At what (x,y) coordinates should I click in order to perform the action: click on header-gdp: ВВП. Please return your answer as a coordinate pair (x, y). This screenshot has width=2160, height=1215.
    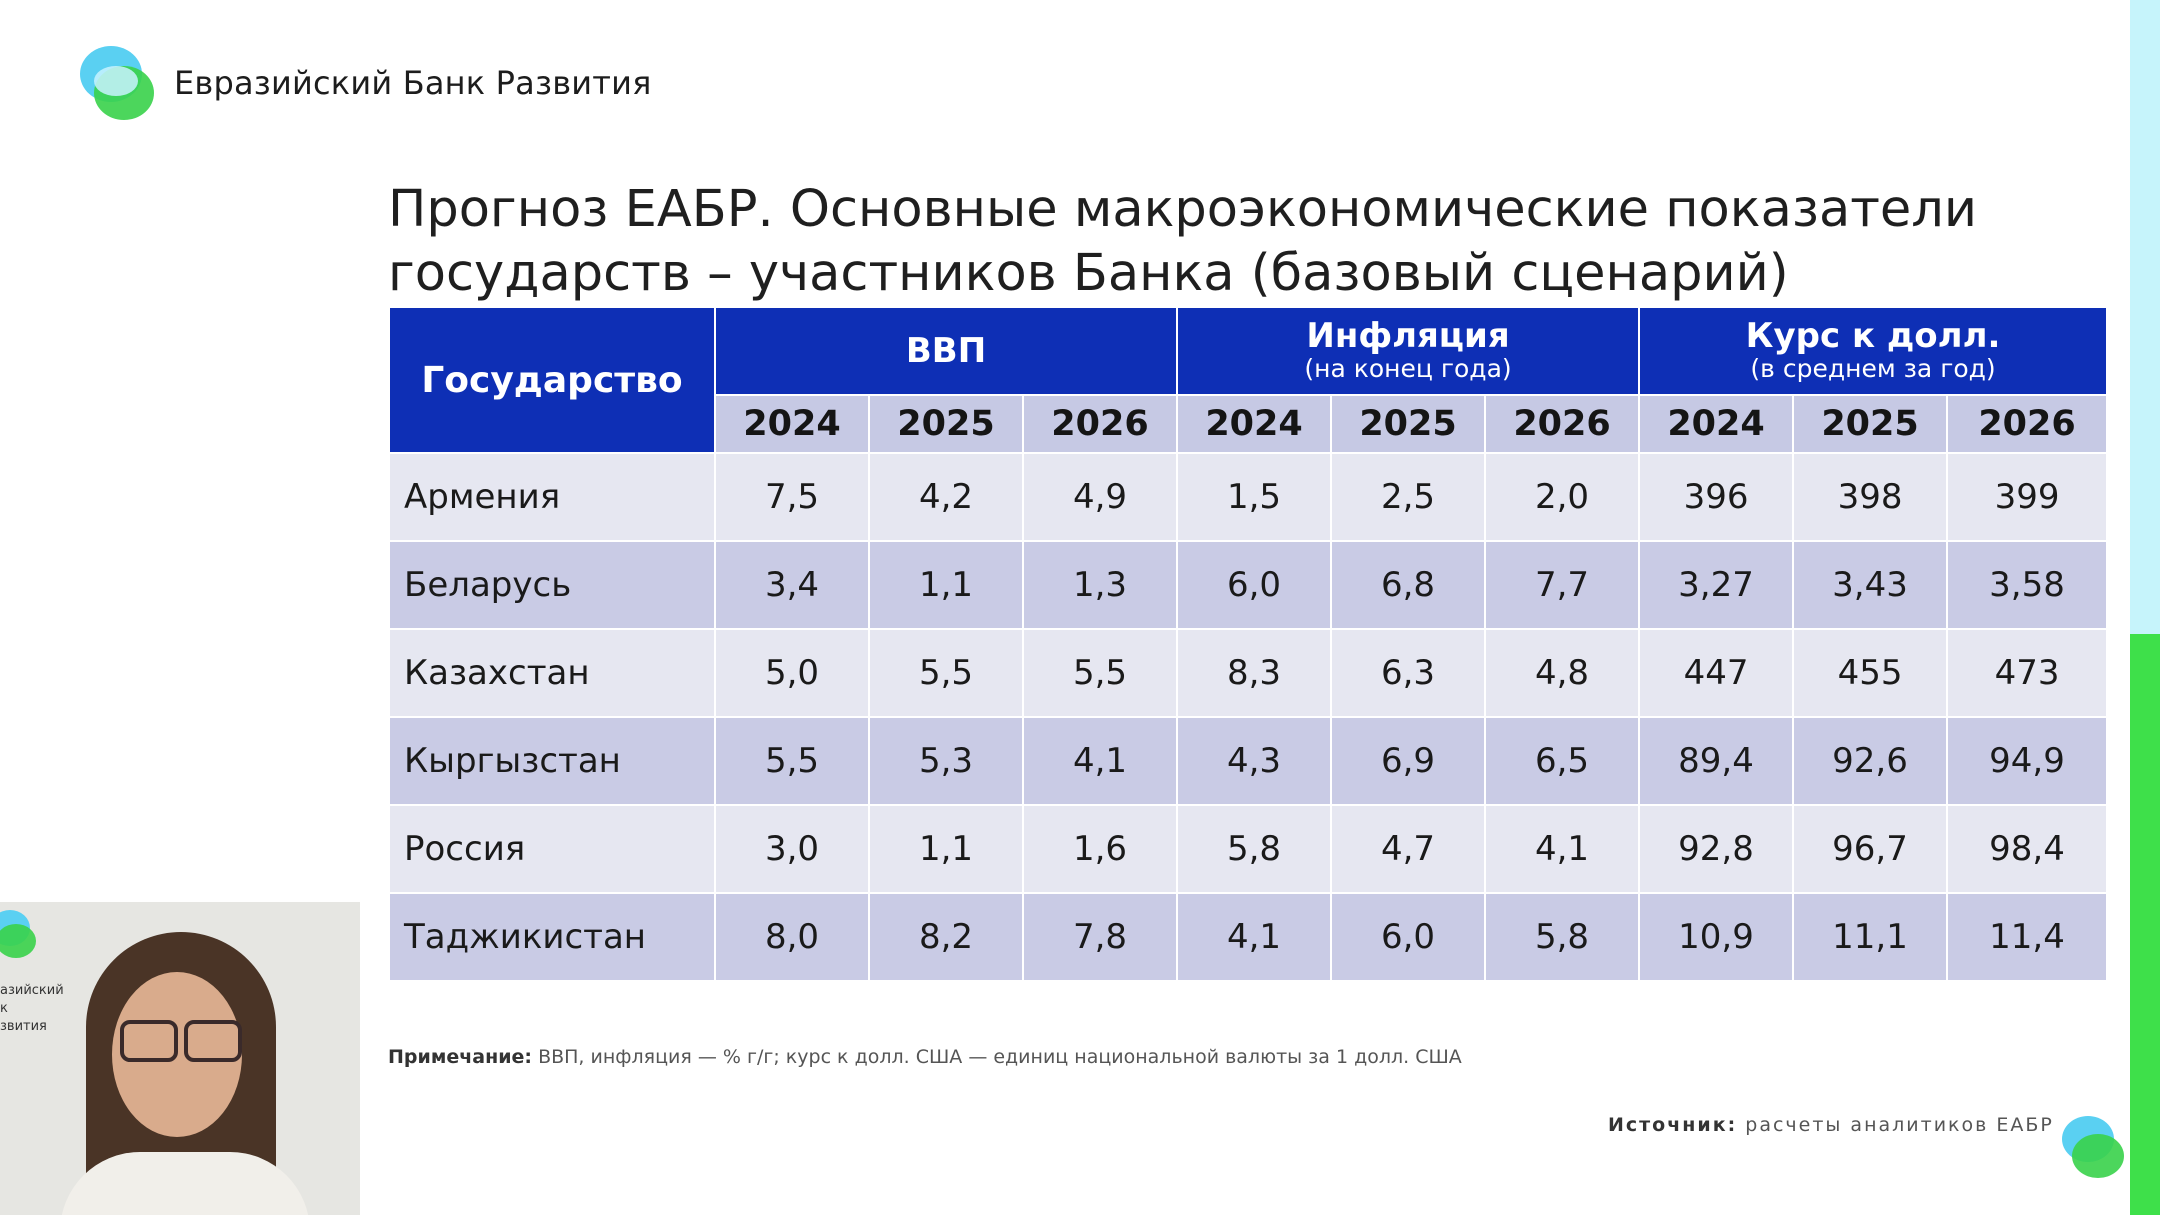
    Looking at the image, I should click on (946, 351).